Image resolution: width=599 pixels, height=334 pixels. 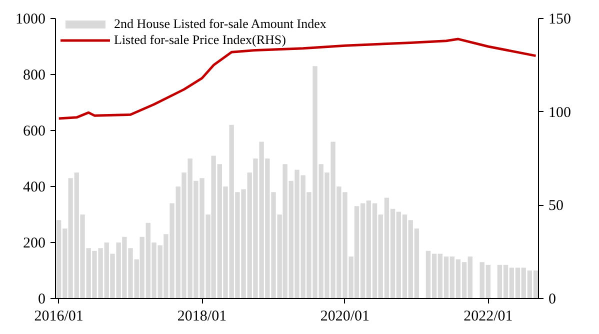 What do you see at coordinates (59, 316) in the screenshot?
I see `x-tick-label: 2016/01` at bounding box center [59, 316].